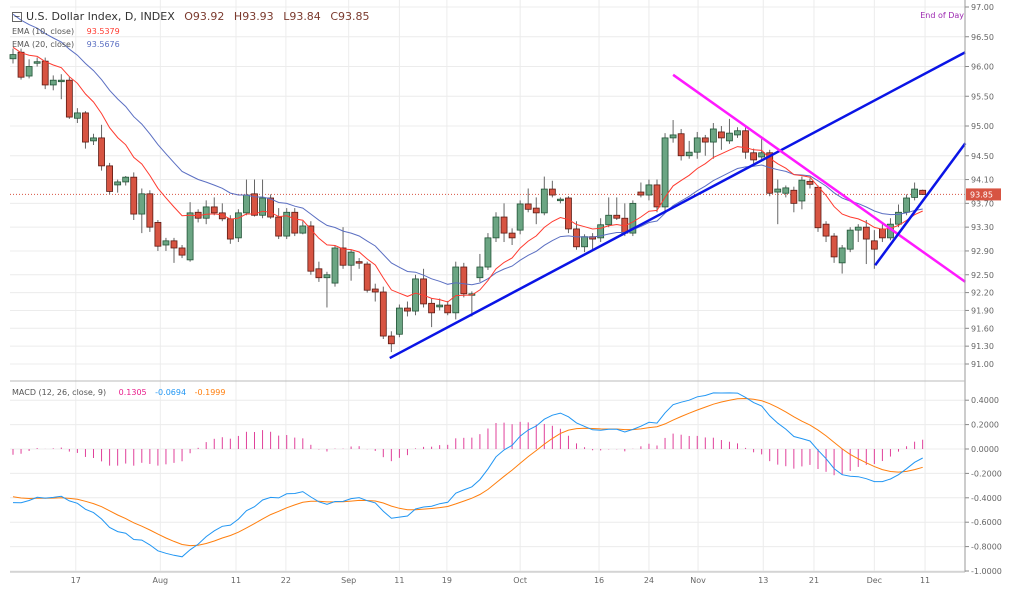 The image size is (1009, 592). What do you see at coordinates (982, 328) in the screenshot?
I see `price-tick-label: 91.60` at bounding box center [982, 328].